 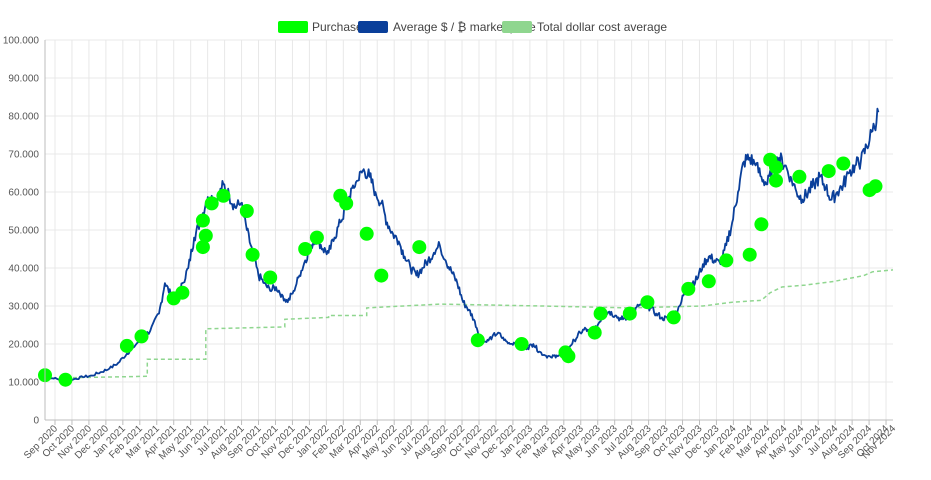 What do you see at coordinates (23, 79) in the screenshot?
I see `y-tick-label: 90.000` at bounding box center [23, 79].